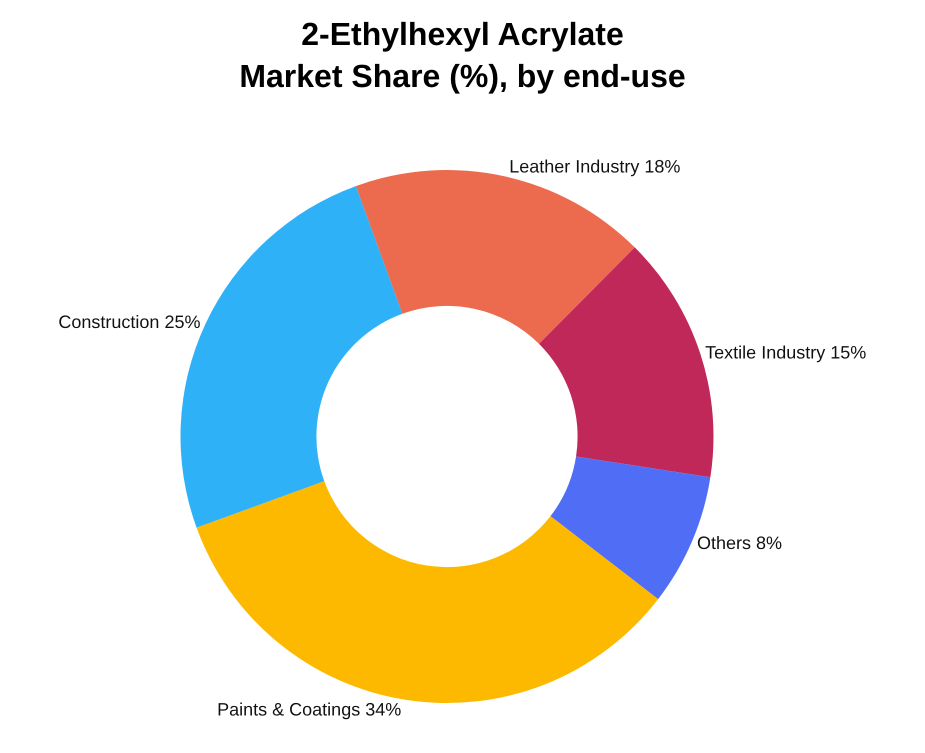 The height and width of the screenshot is (753, 925). What do you see at coordinates (785, 352) in the screenshot?
I see `slice-label: Textile Industry 15%` at bounding box center [785, 352].